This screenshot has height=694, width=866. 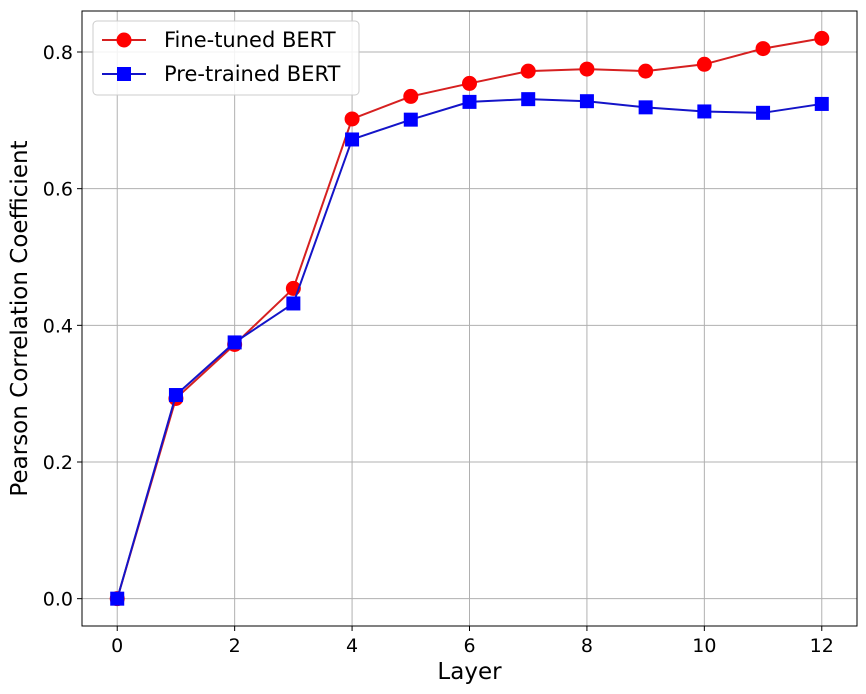 What do you see at coordinates (469, 646) in the screenshot?
I see `x-tick-label: 6` at bounding box center [469, 646].